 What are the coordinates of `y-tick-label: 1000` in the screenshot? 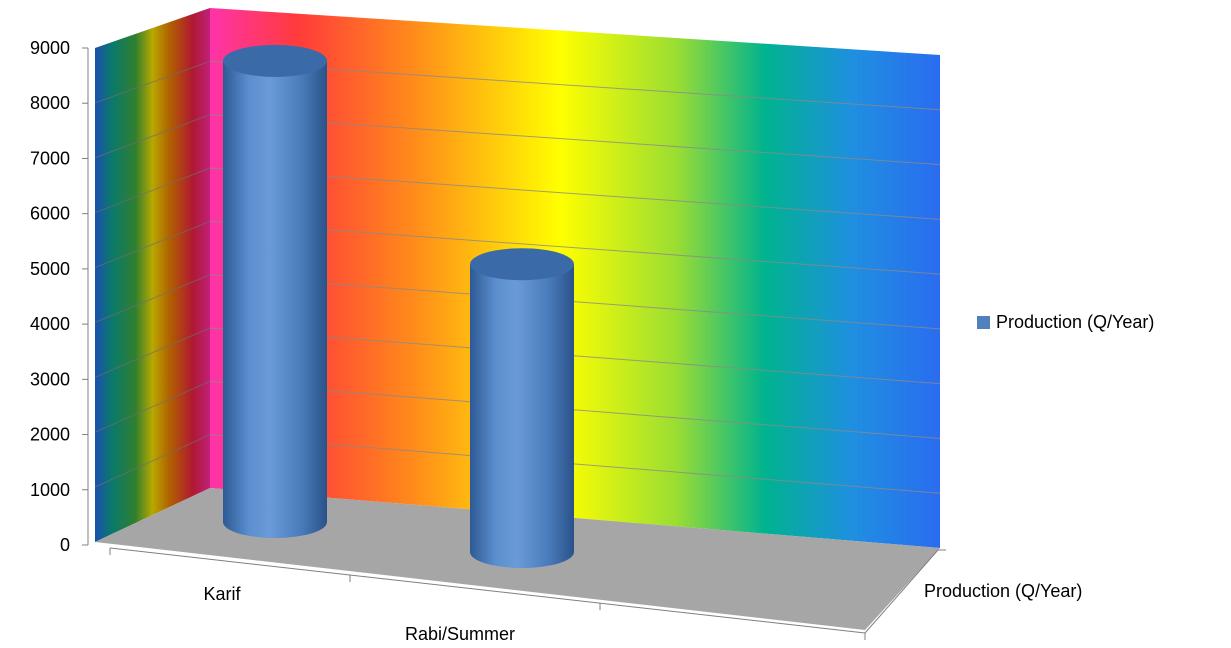 It's located at (50, 490).